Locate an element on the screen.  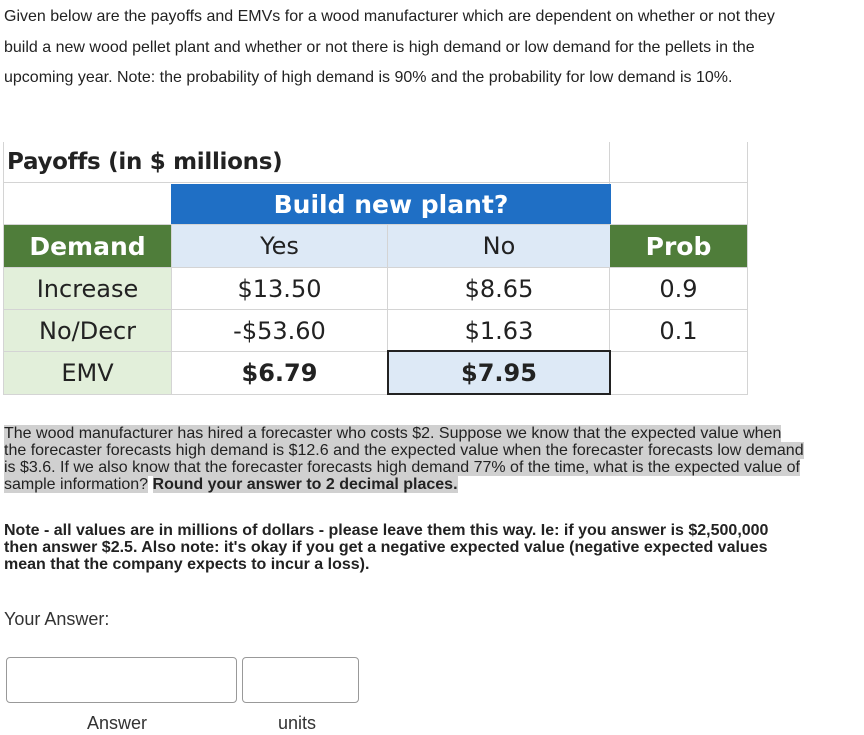
cell-nodecr-no: $1.63 is located at coordinates (499, 330).